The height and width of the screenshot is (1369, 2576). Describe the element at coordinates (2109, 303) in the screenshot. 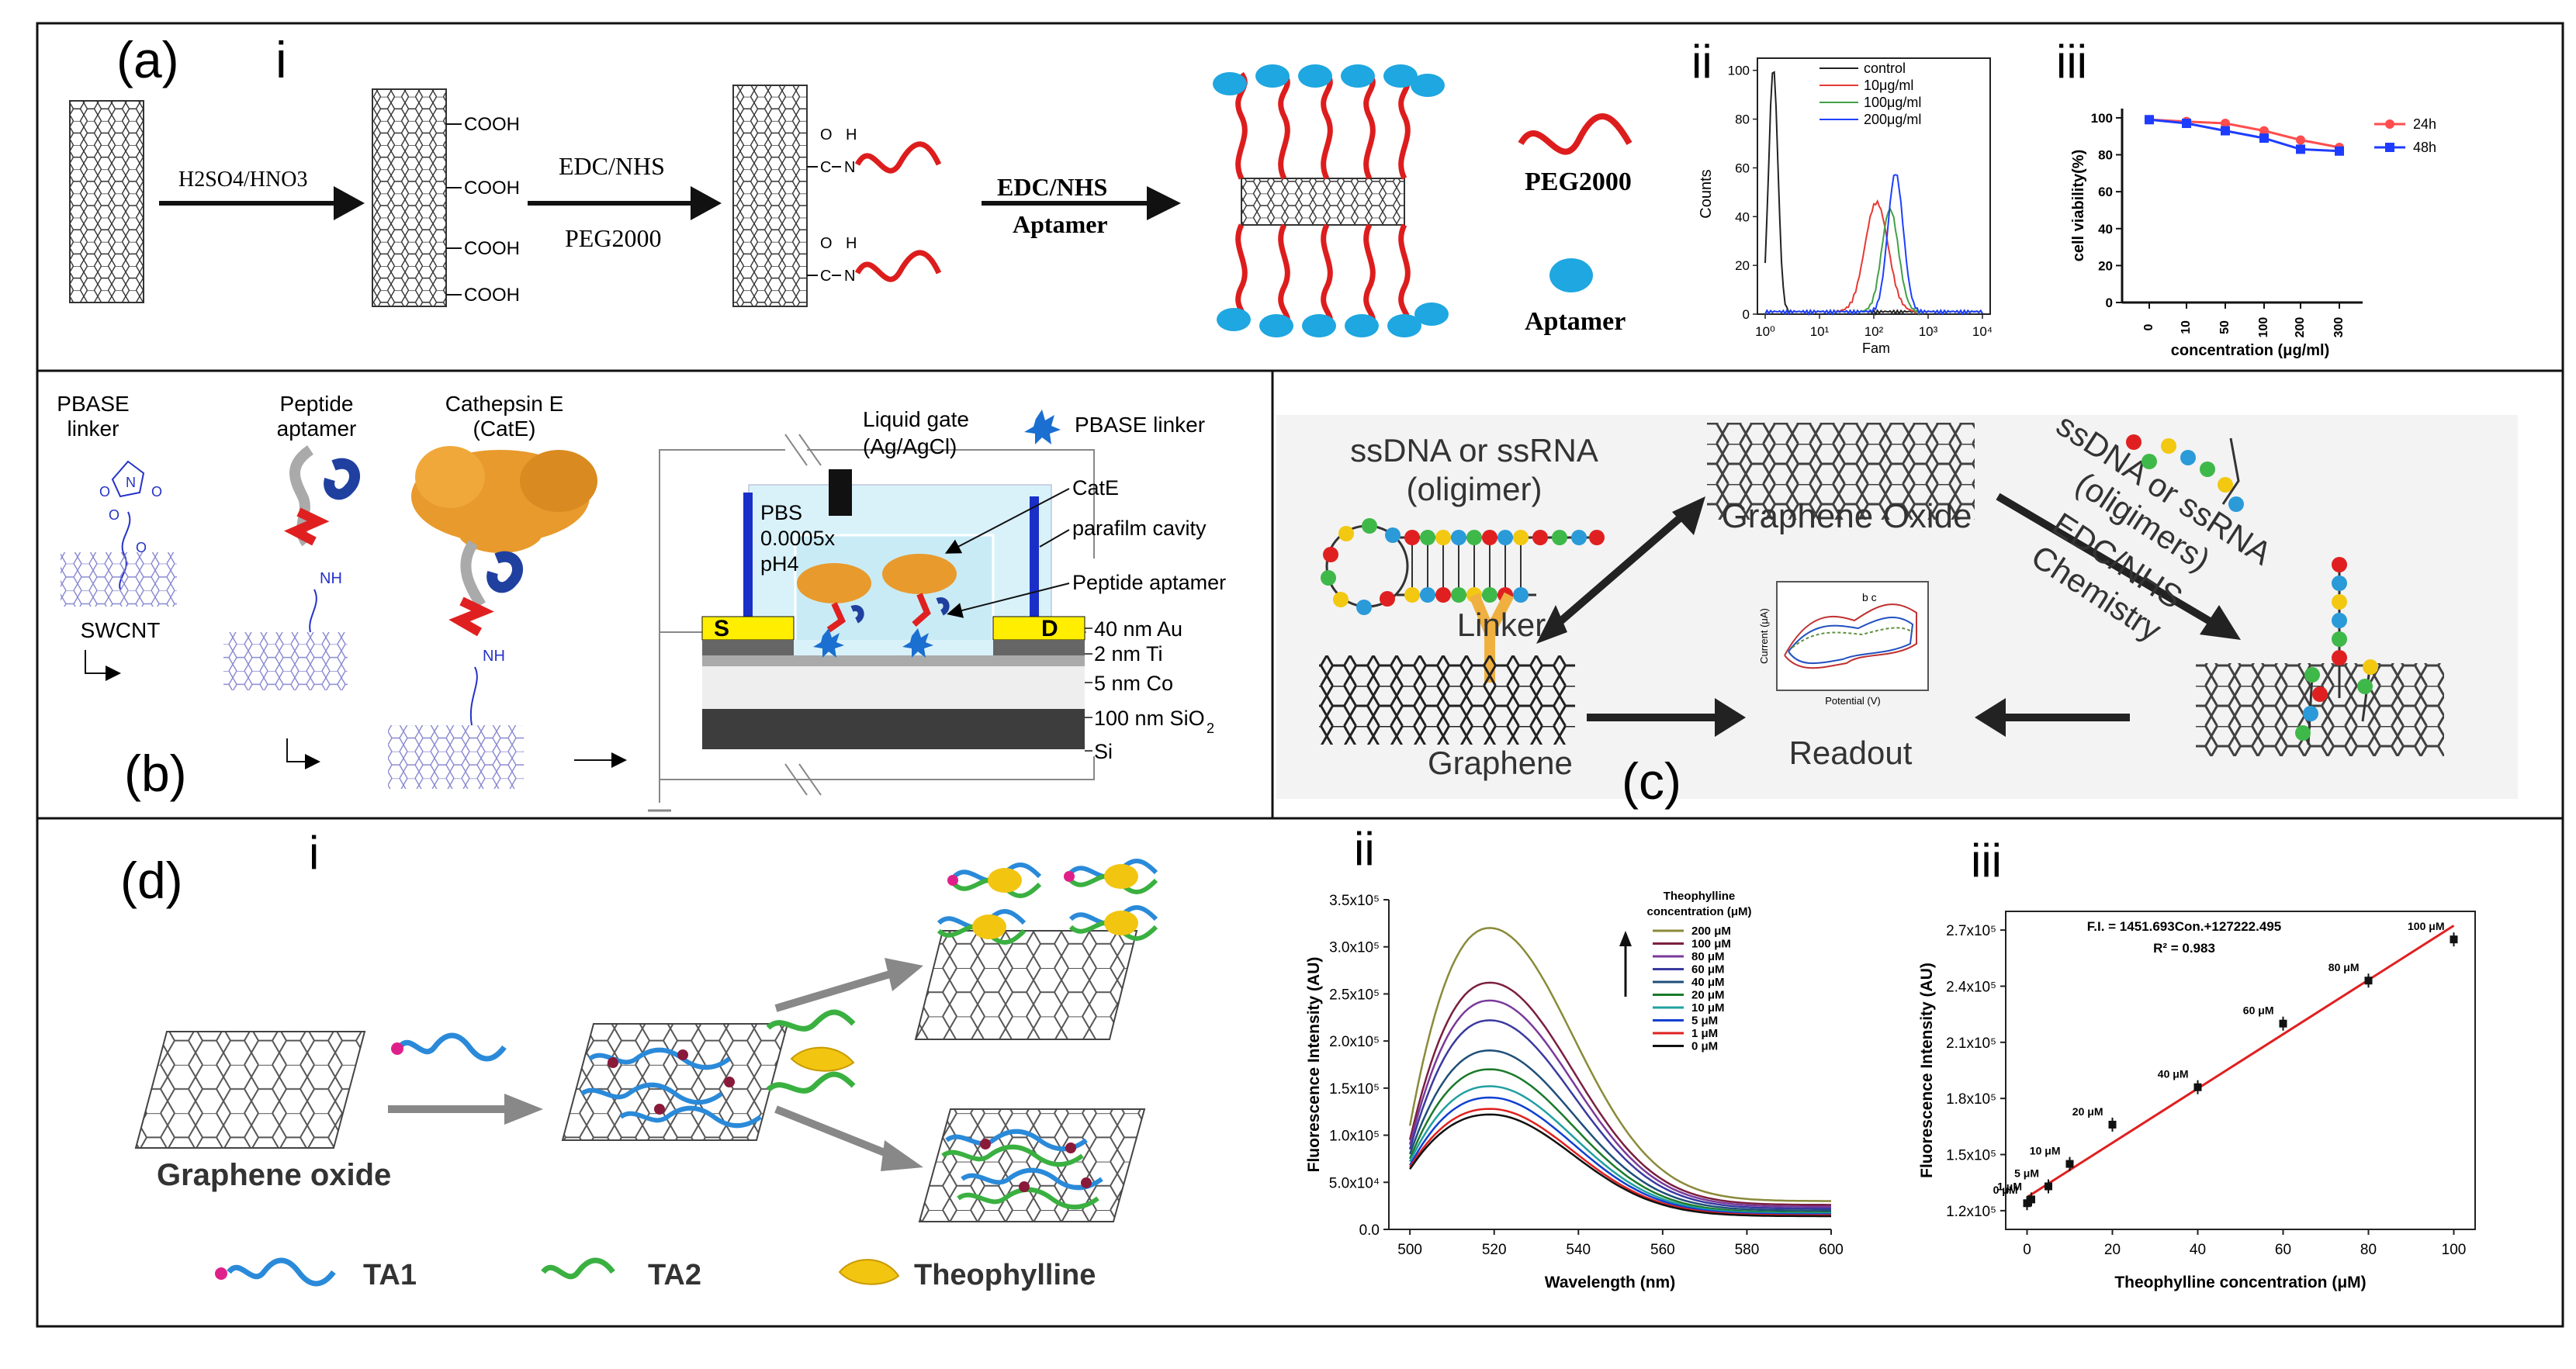

I see `viability-y-tick-label: 0` at that location.